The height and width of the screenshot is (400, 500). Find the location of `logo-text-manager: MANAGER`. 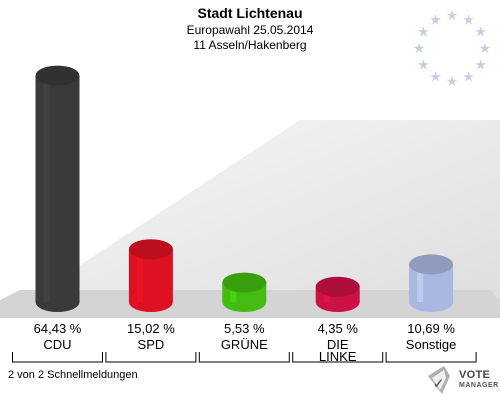

logo-text-manager: MANAGER is located at coordinates (479, 385).